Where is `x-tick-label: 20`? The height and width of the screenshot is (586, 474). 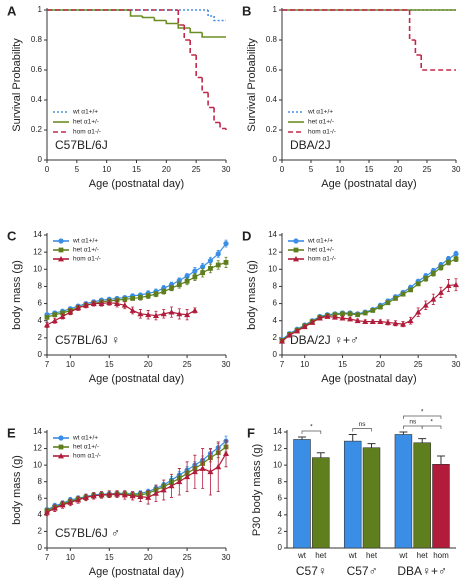
x-tick-label: 20 is located at coordinates (166, 169).